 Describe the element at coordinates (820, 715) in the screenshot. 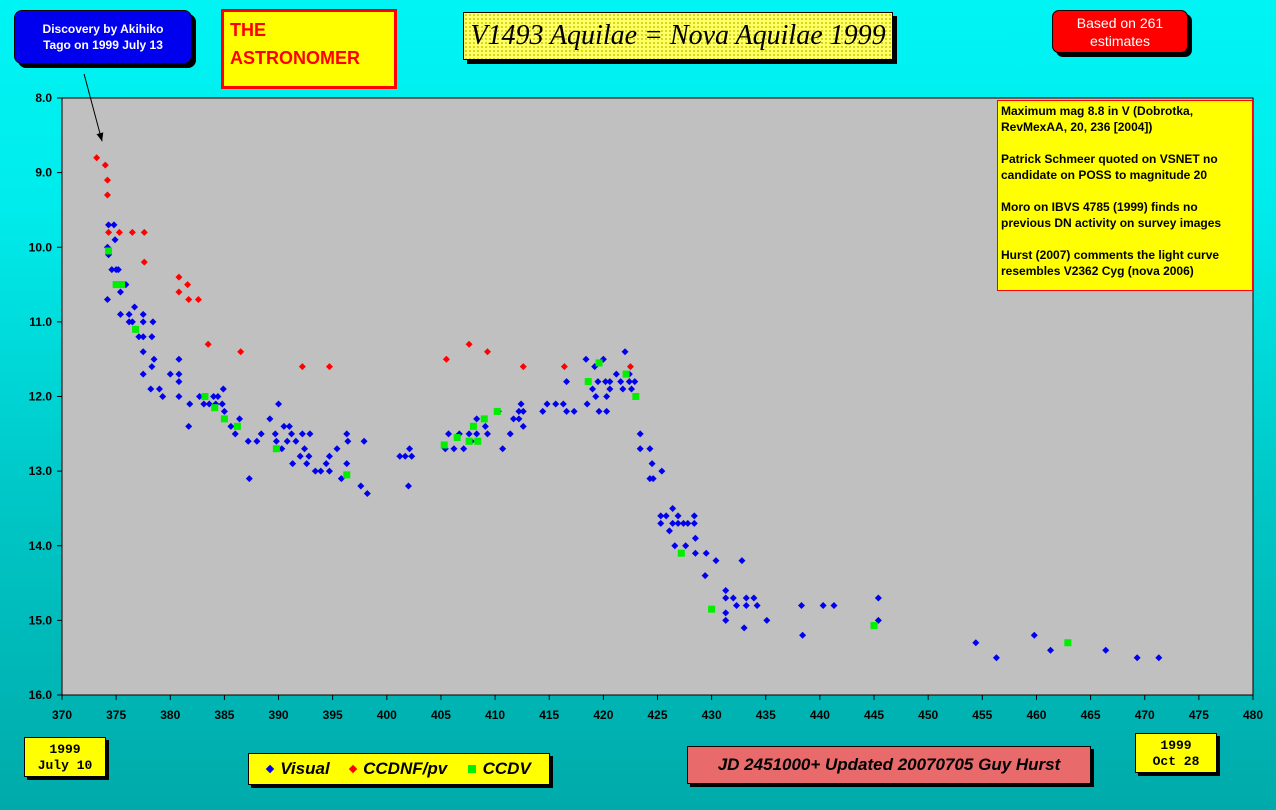

I see `x-tick-label: 440` at that location.